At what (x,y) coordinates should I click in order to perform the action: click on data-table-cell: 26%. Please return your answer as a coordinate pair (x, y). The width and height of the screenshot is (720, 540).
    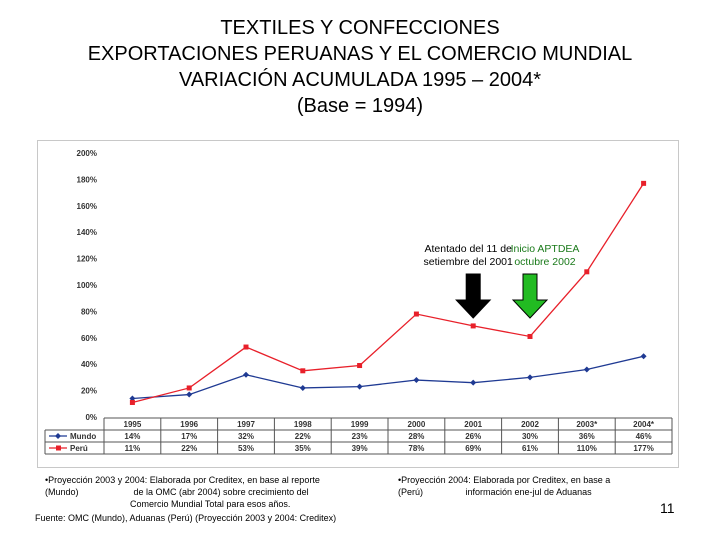
    Looking at the image, I should click on (473, 436).